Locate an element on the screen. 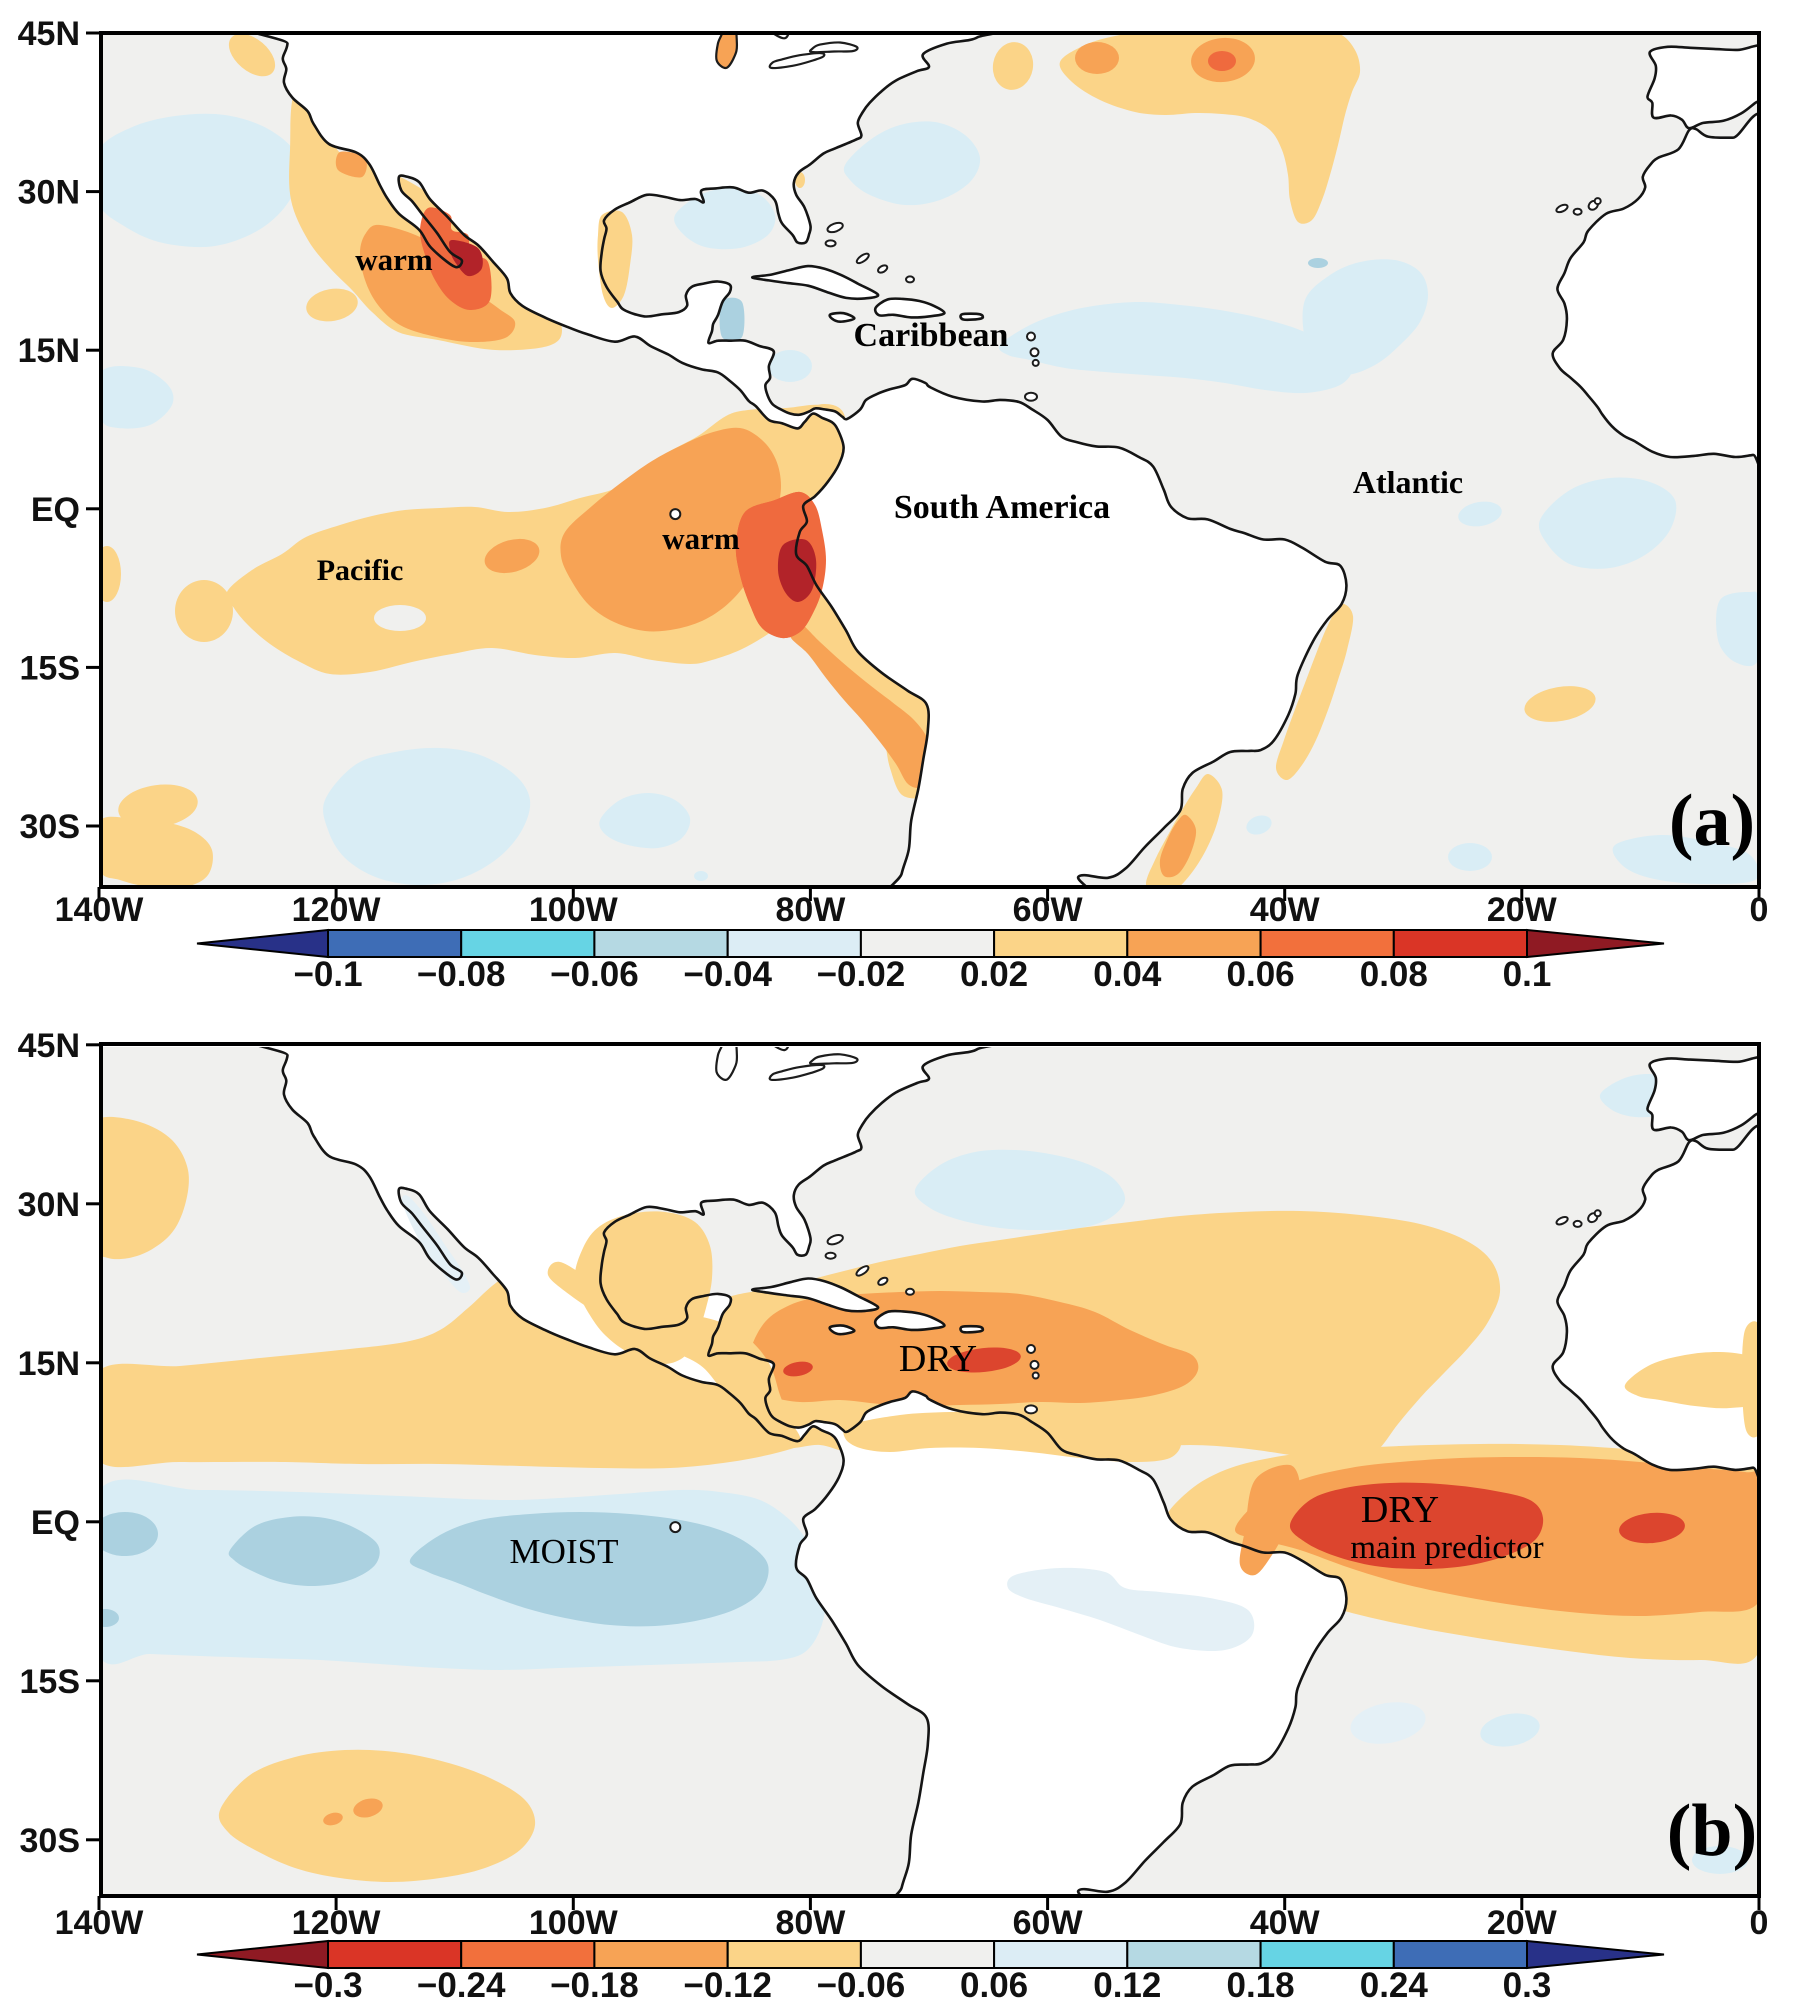 Image resolution: width=1801 pixels, height=2015 pixels. svg-text: 0.18 is located at coordinates (1261, 1985).